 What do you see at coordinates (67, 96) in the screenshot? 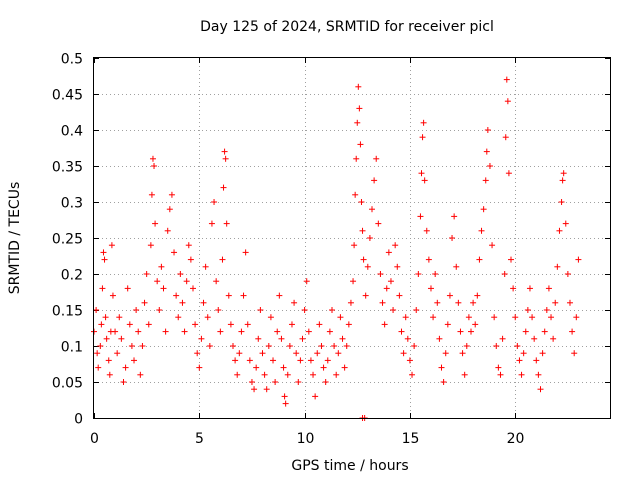
I see `y-tick-label: 0.45` at bounding box center [67, 96].